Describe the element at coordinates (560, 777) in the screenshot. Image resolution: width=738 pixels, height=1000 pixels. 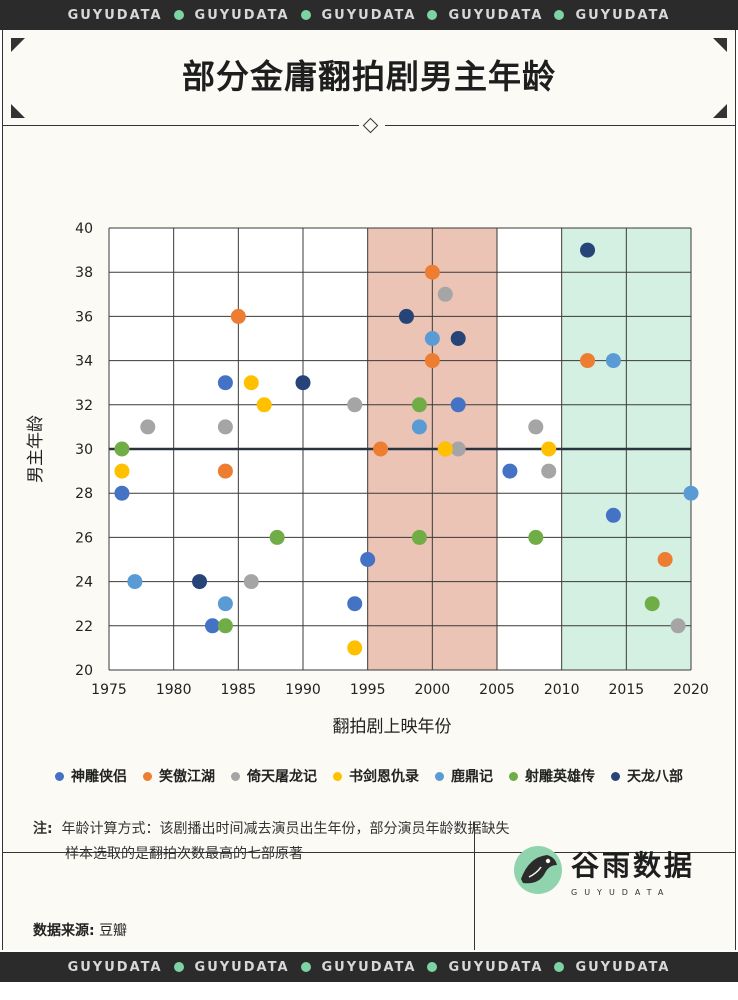
I see `legend-label: 射雕英雄传` at that location.